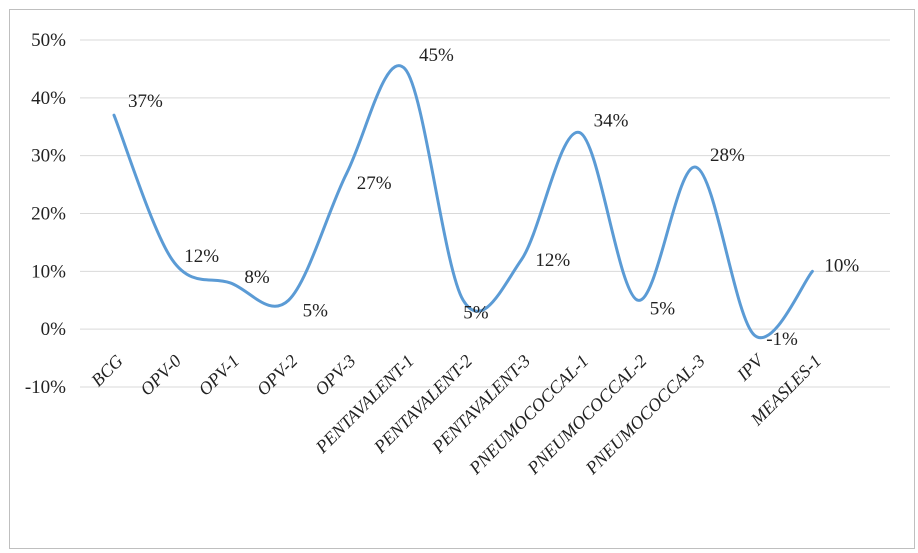 This screenshot has height=553, width=918. I want to click on y-tick-label: 0%, so click(54, 329).